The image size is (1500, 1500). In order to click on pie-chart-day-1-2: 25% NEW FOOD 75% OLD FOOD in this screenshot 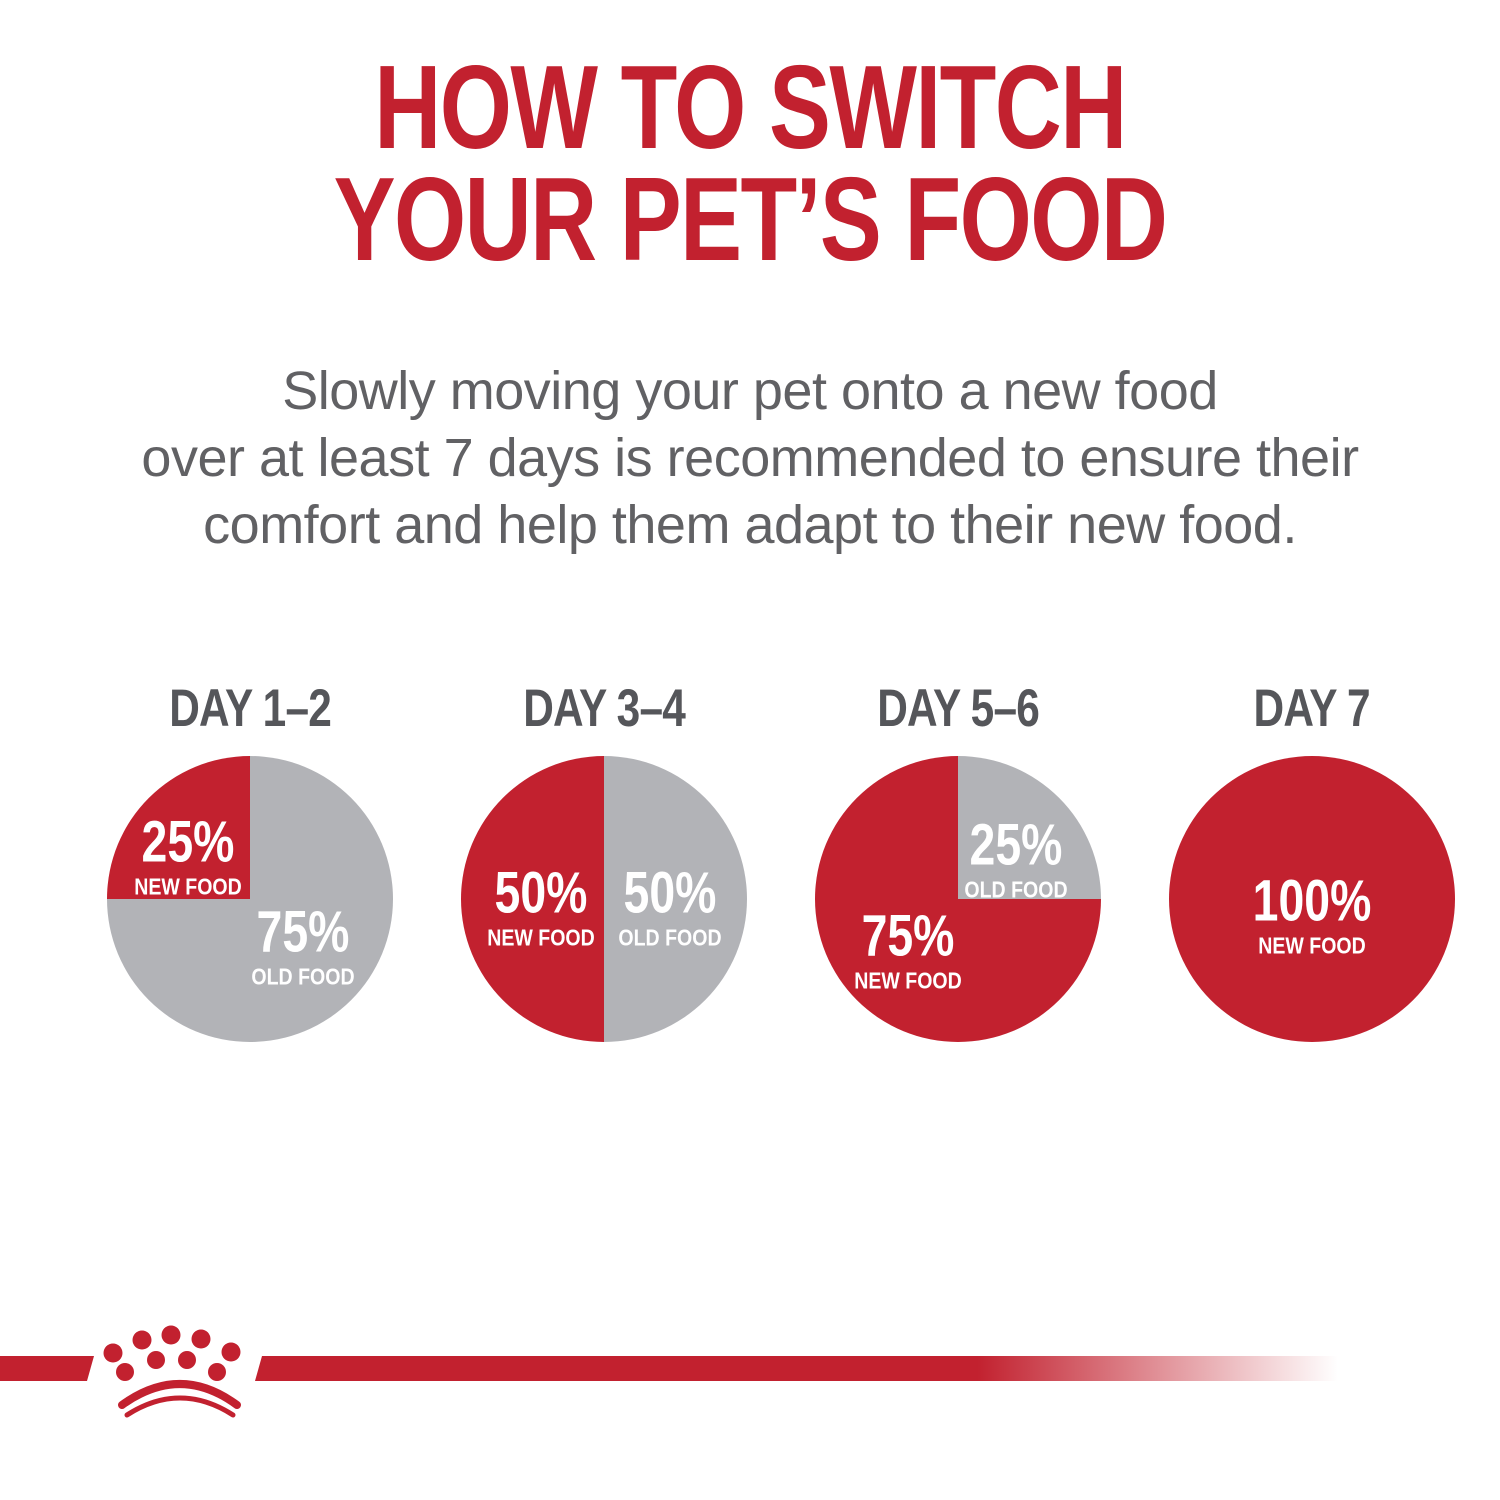, I will do `click(250, 899)`.